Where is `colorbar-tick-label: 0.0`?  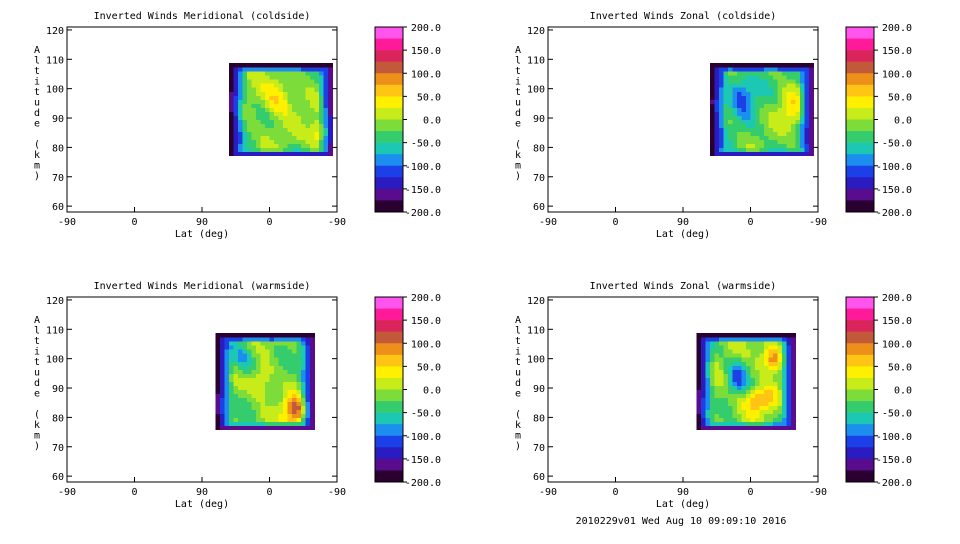 colorbar-tick-label: 0.0 is located at coordinates (432, 391).